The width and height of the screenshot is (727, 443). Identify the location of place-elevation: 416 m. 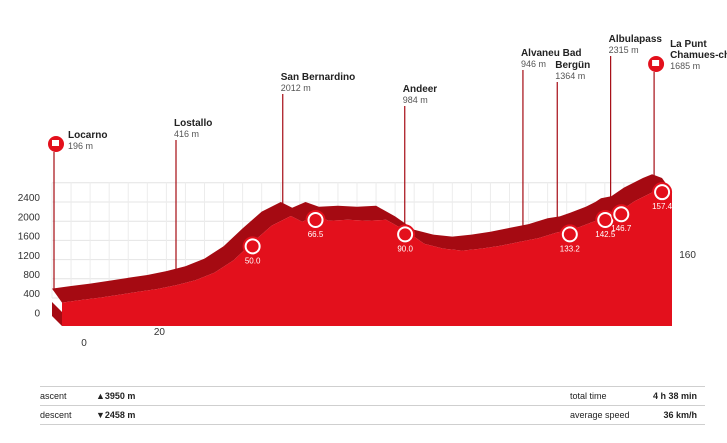
(186, 134).